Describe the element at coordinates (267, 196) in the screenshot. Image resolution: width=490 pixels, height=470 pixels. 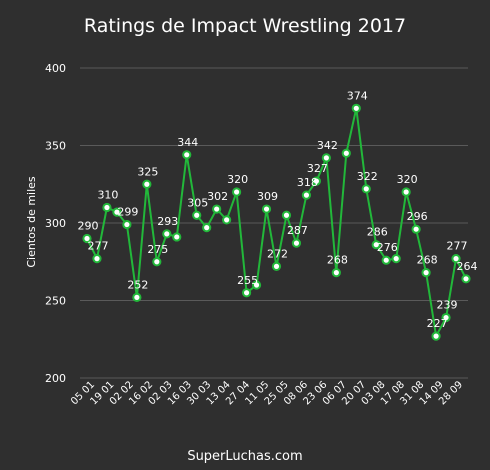
I see `data-label: 309` at that location.